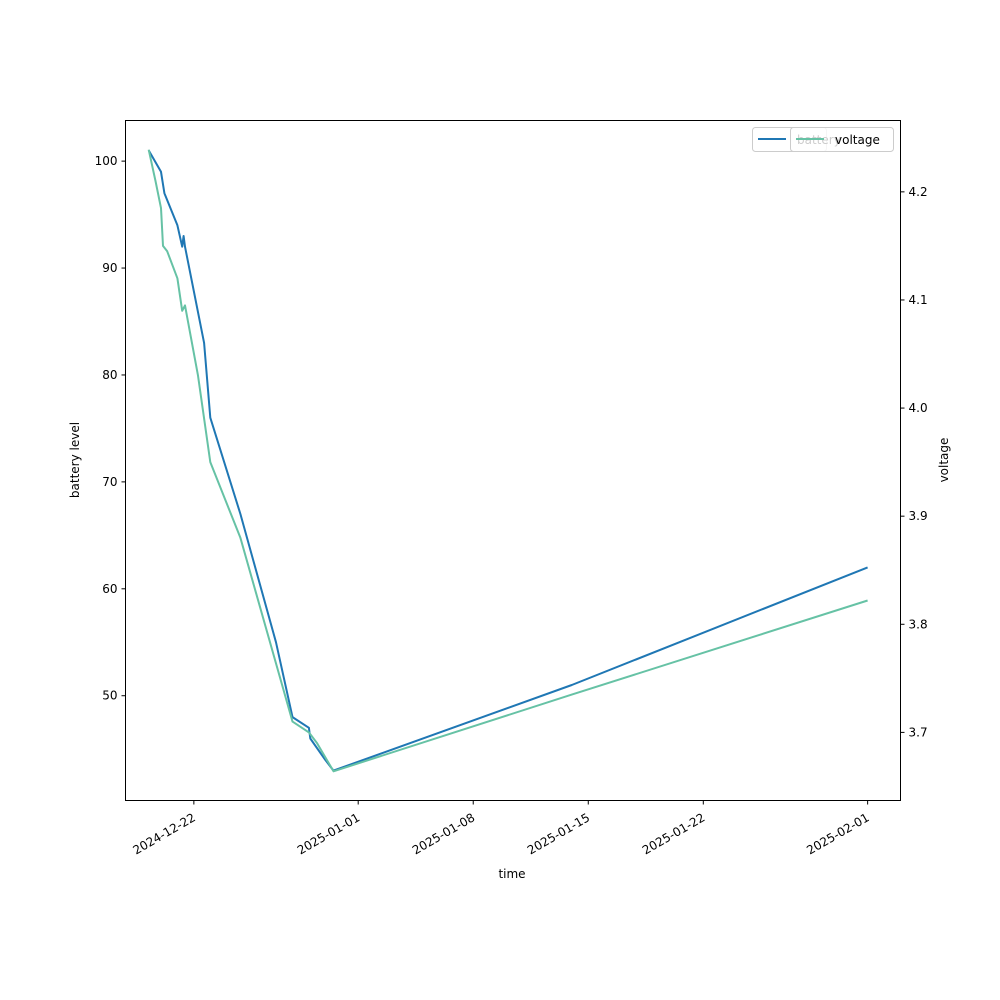 The image size is (1000, 1000). What do you see at coordinates (109, 696) in the screenshot?
I see `y-left-tick-label: 50` at bounding box center [109, 696].